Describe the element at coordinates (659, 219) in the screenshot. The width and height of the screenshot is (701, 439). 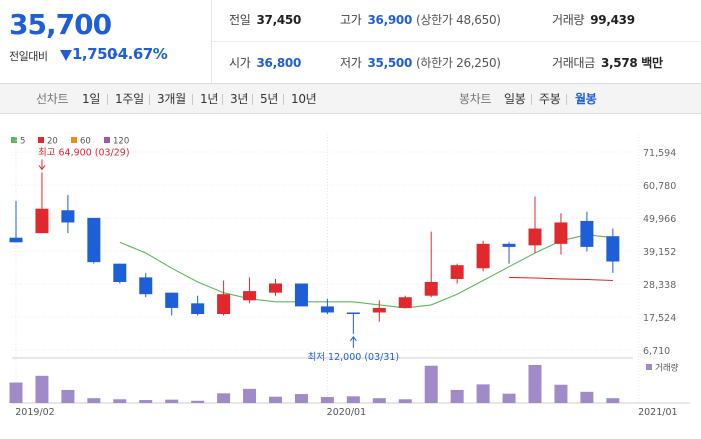
I see `y-tick-label: 49,966` at that location.